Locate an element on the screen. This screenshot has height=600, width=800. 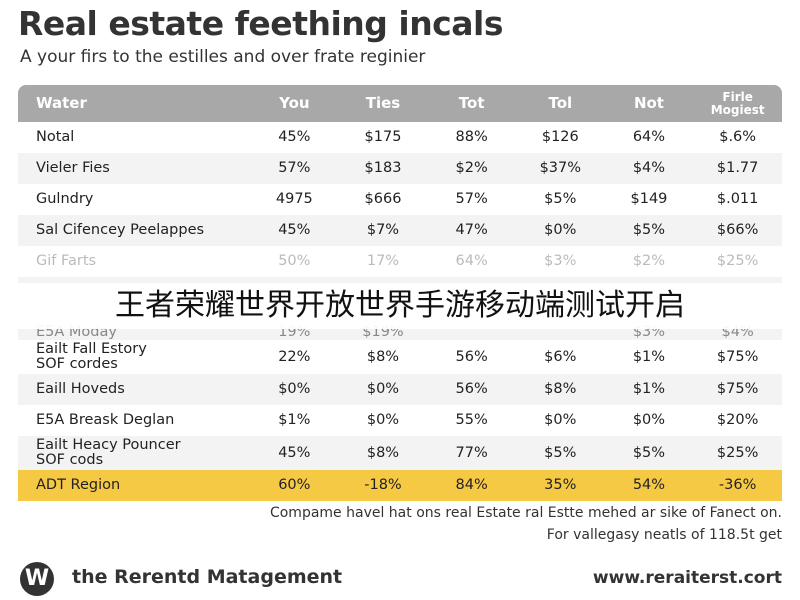
column-header: Ties is located at coordinates (383, 103).